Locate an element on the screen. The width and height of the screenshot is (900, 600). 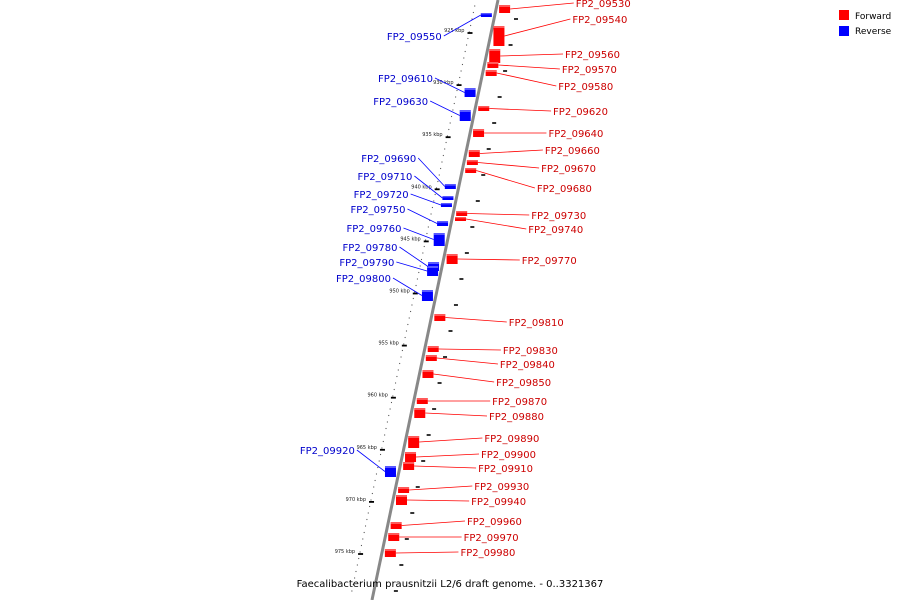
gene-label: FP2_09780 is located at coordinates (370, 248).